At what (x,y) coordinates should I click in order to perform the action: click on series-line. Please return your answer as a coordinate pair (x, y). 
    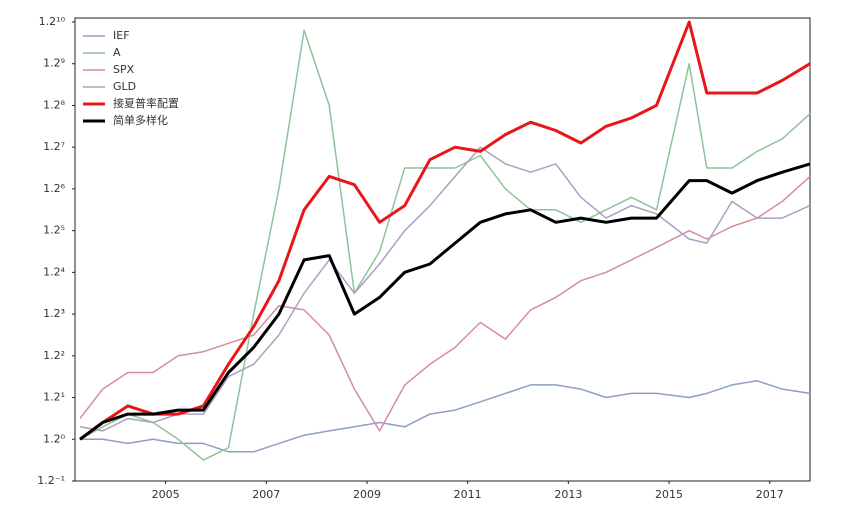
    Looking at the image, I should click on (445, 416).